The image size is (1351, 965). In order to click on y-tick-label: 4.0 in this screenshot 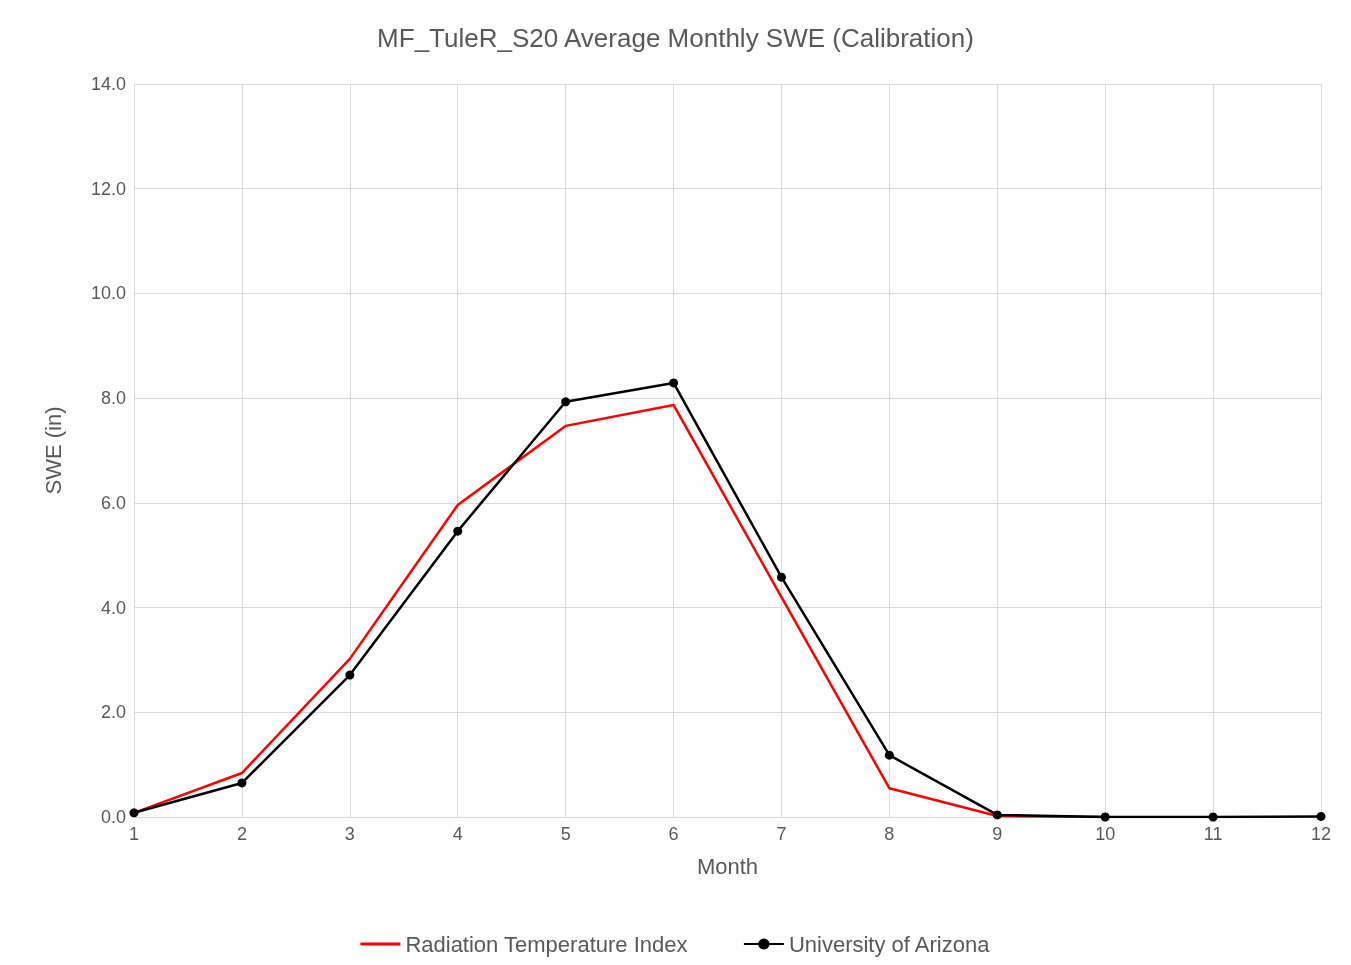, I will do `click(113, 607)`.